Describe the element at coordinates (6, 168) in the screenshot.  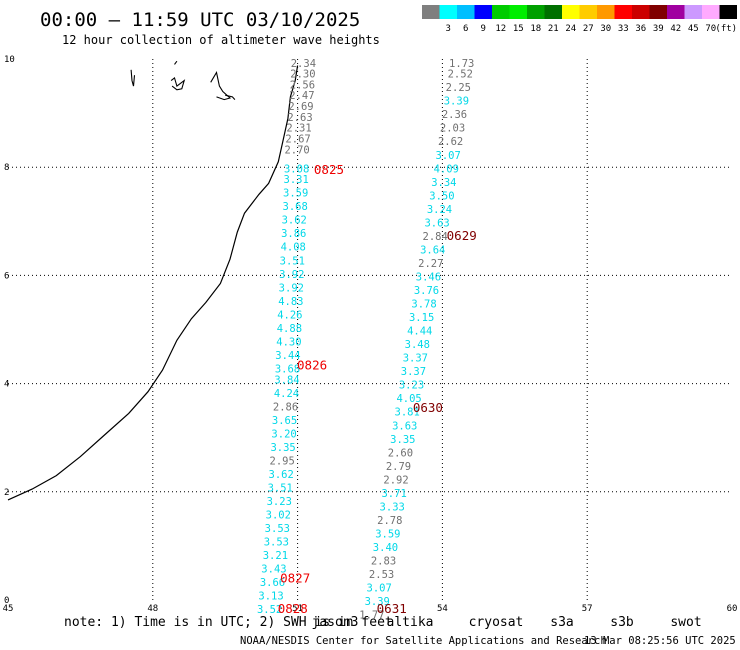
I see `y-tick-label: 8` at that location.